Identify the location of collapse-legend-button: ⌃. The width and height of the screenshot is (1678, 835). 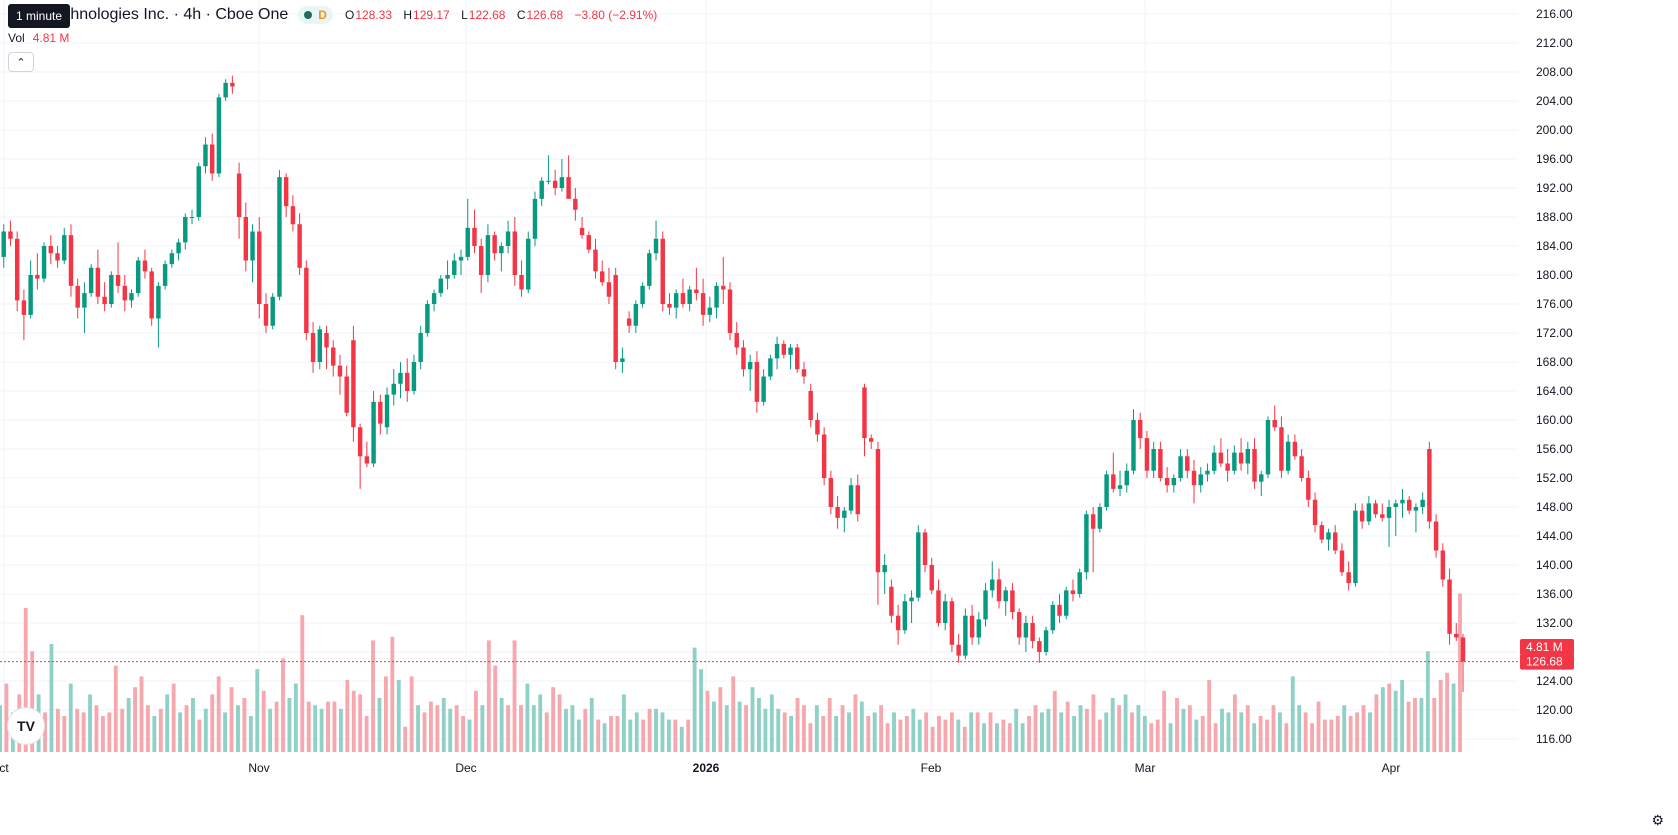
(21, 62).